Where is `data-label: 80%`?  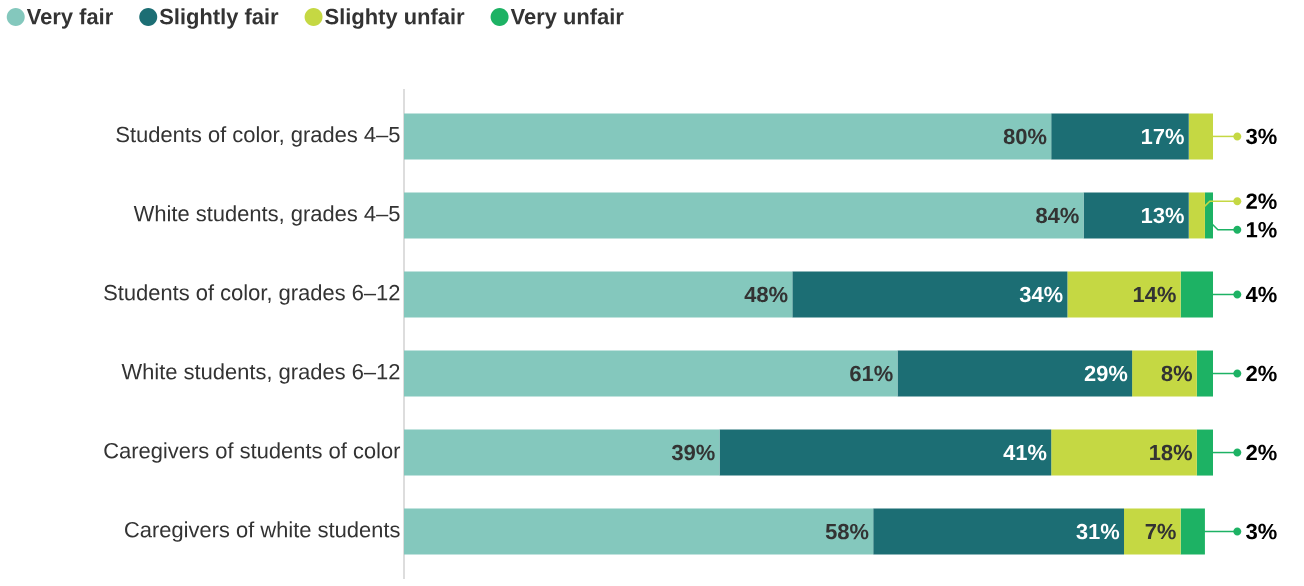
data-label: 80% is located at coordinates (1025, 136).